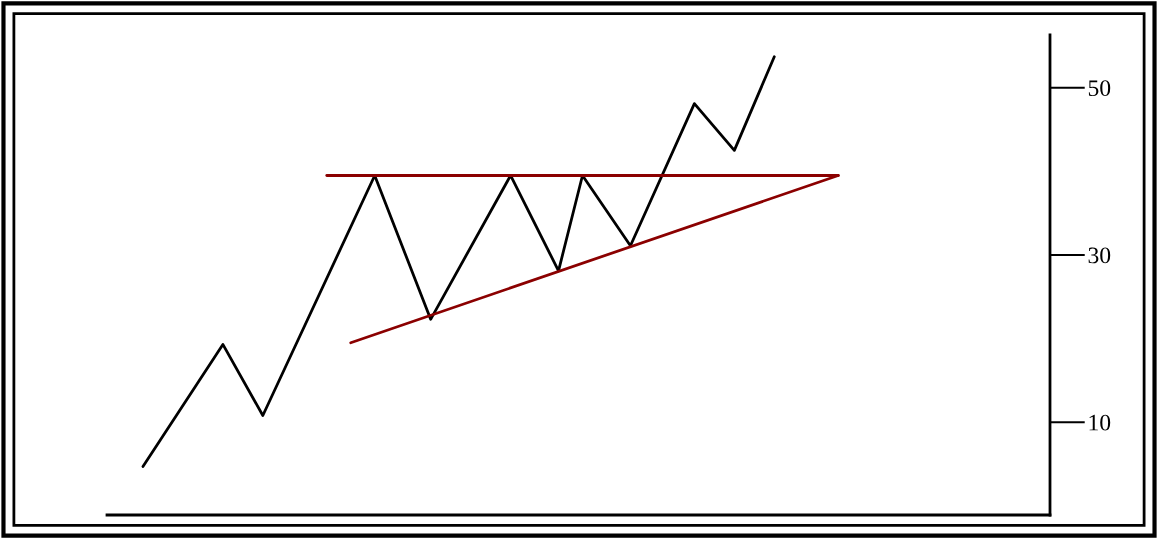  What do you see at coordinates (1099, 255) in the screenshot?
I see `y-tick-label: 30` at bounding box center [1099, 255].